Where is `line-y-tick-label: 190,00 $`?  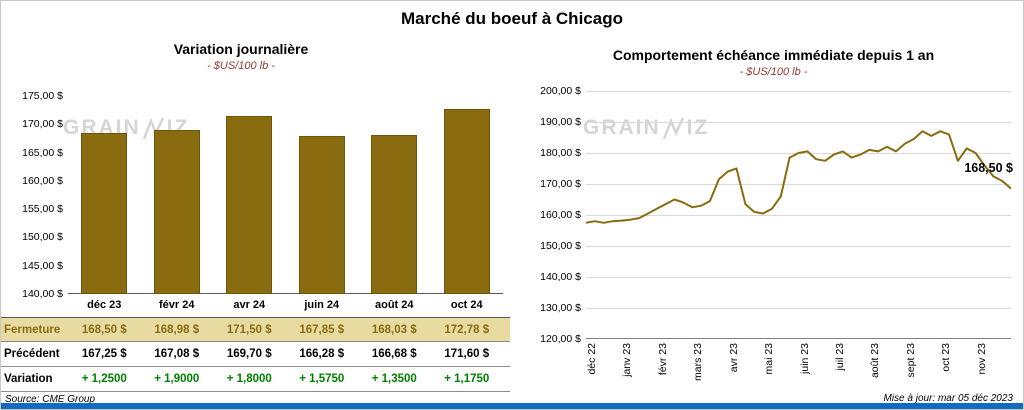
line-y-tick-label: 190,00 $ is located at coordinates (560, 122).